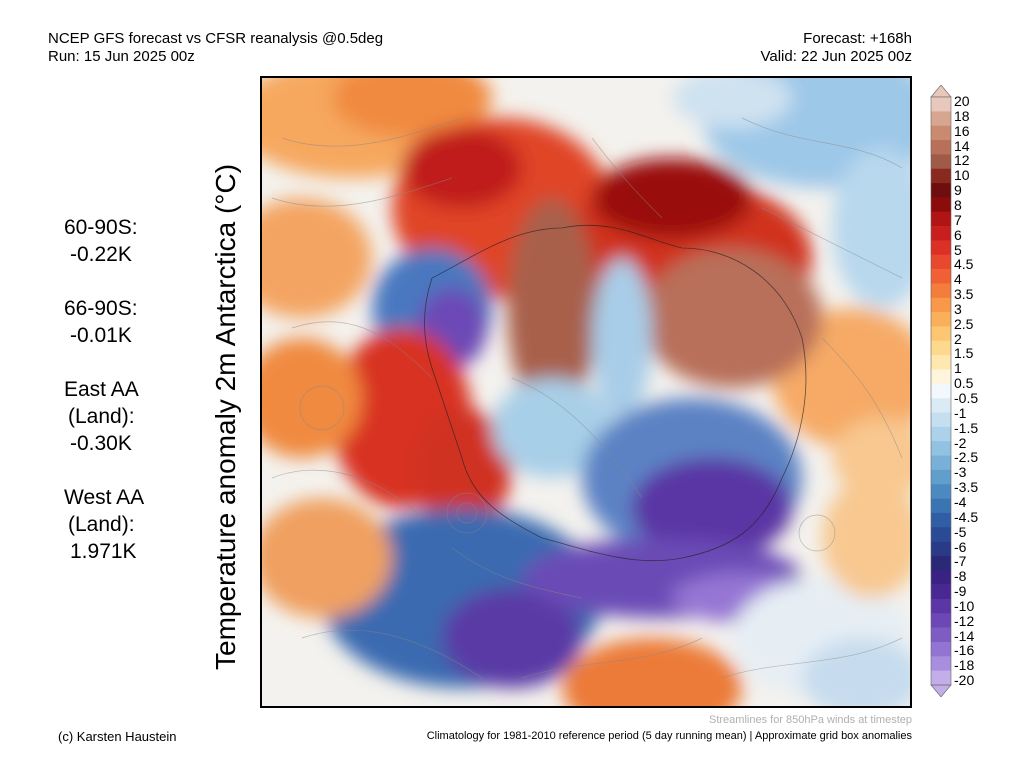  What do you see at coordinates (117, 736) in the screenshot?
I see `credit: (c) Karsten Haustein` at bounding box center [117, 736].